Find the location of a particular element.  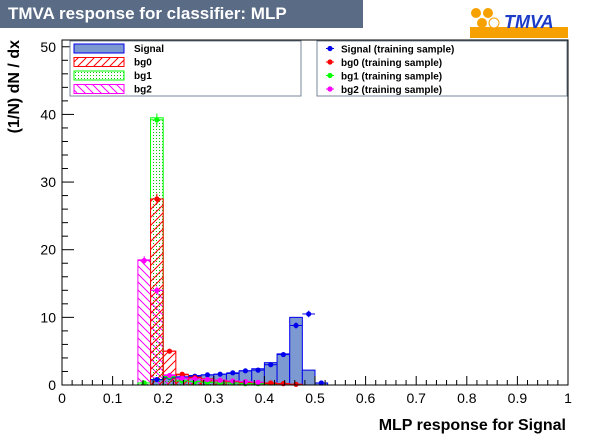

x-tick-label: 1 is located at coordinates (568, 398).